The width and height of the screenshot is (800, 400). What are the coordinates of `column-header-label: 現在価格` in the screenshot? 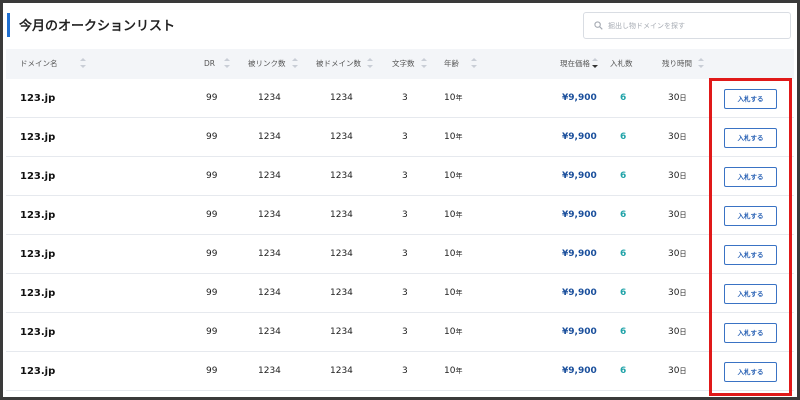 It's located at (575, 63).